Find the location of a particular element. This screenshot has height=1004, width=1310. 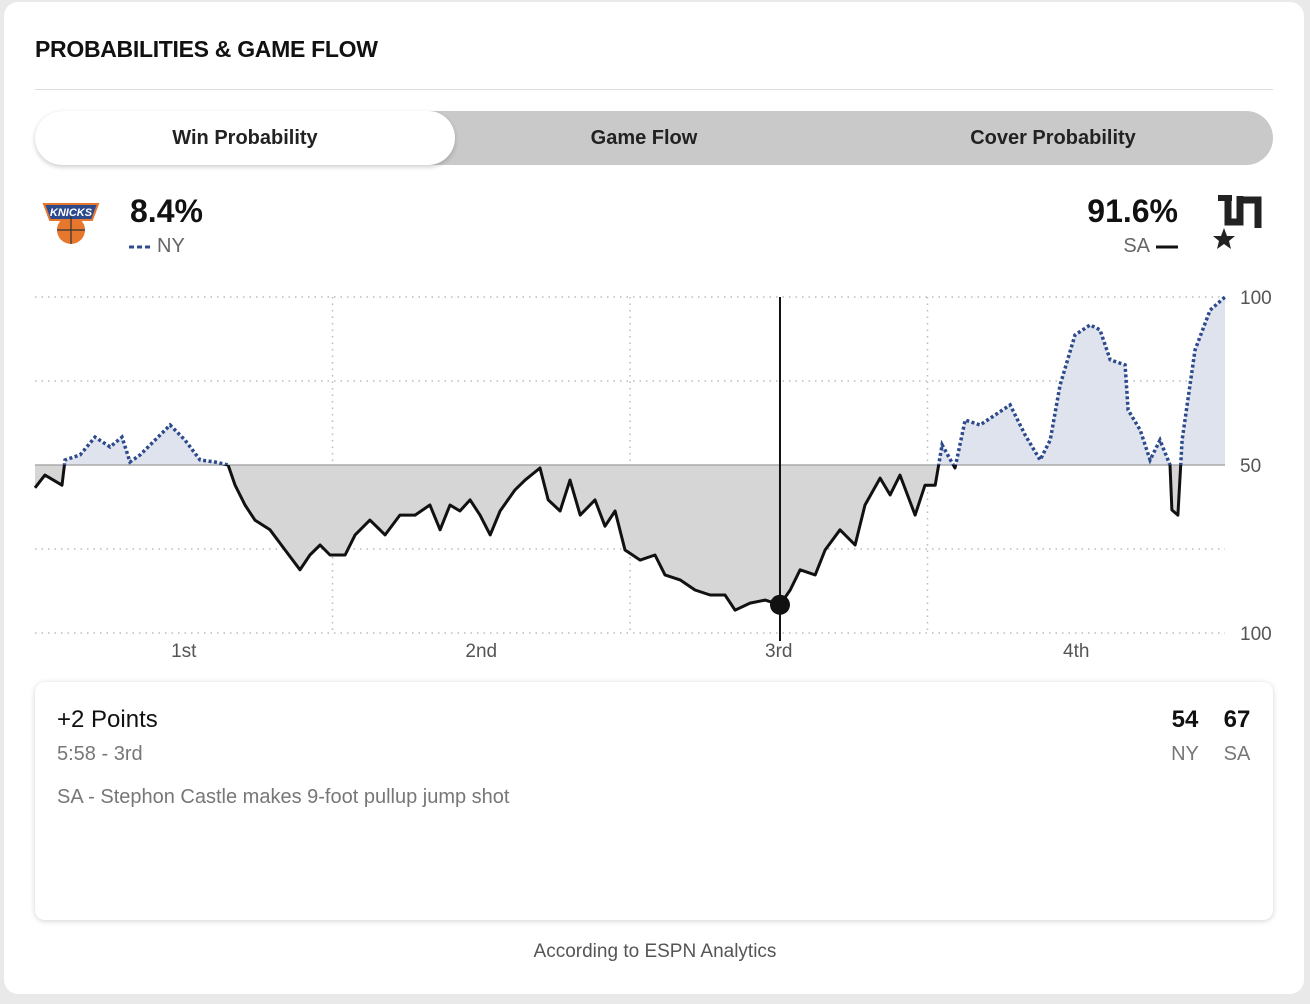

ny-logo: KNICKS is located at coordinates (71, 223).